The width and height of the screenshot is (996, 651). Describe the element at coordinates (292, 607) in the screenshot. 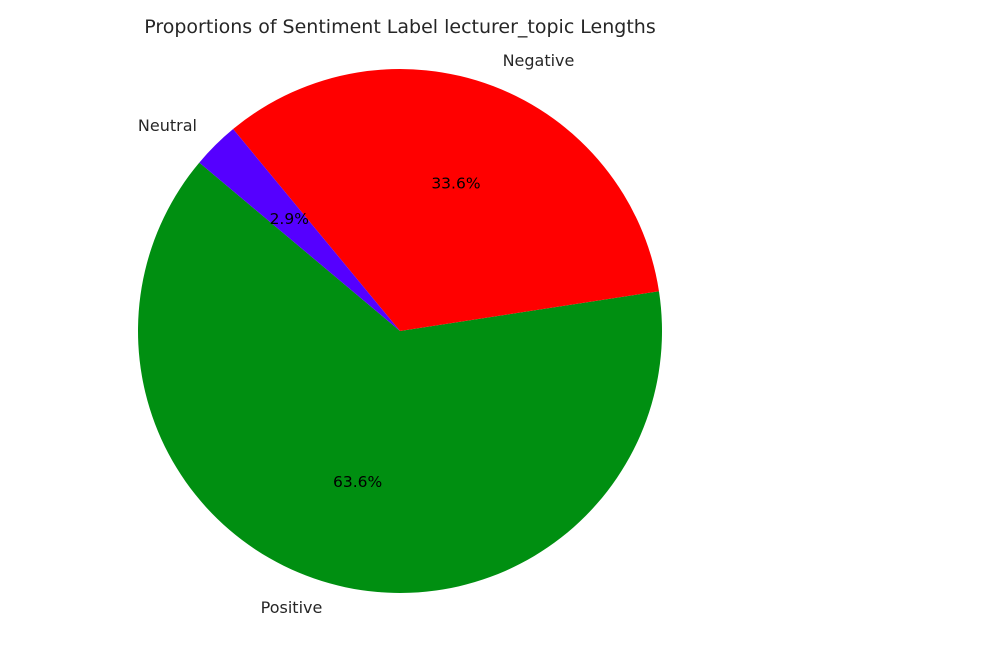

I see `slice-label-positive: Positive` at that location.